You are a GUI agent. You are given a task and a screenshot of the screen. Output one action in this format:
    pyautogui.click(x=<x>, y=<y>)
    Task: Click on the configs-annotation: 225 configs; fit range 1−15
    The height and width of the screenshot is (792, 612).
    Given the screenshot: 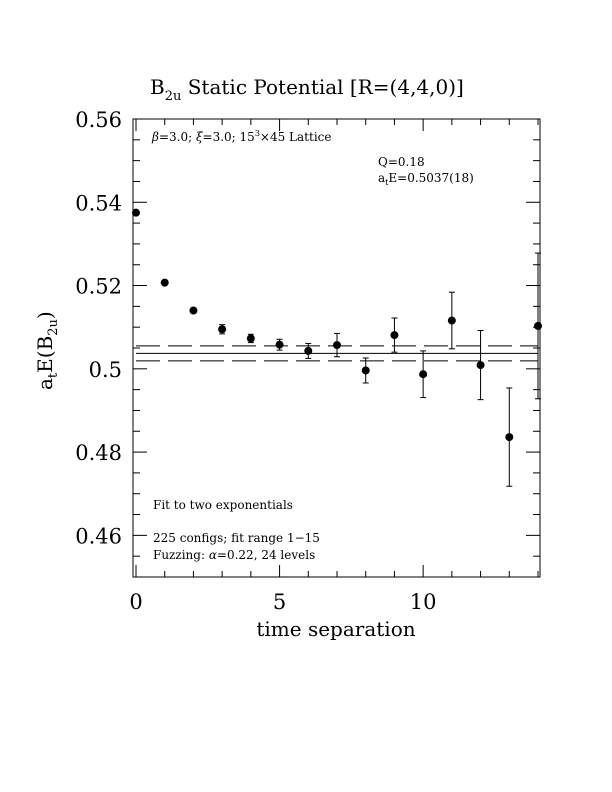 What is the action you would take?
    pyautogui.click(x=236, y=538)
    